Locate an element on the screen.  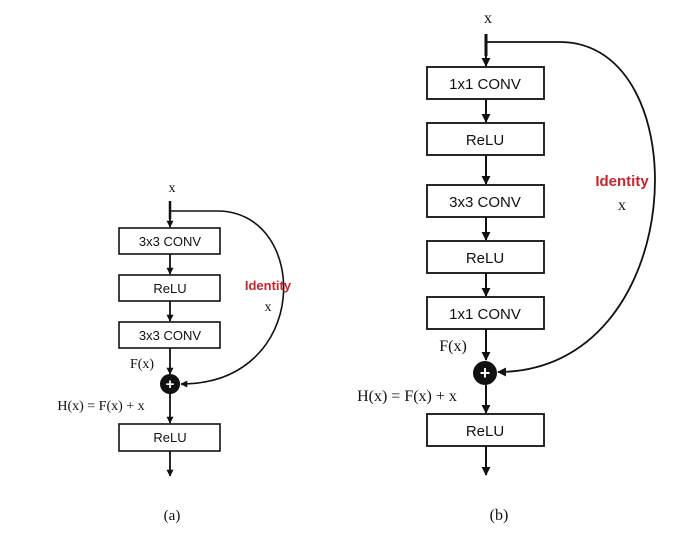
panel-a-post-relu-label: ReLU is located at coordinates (169, 437).